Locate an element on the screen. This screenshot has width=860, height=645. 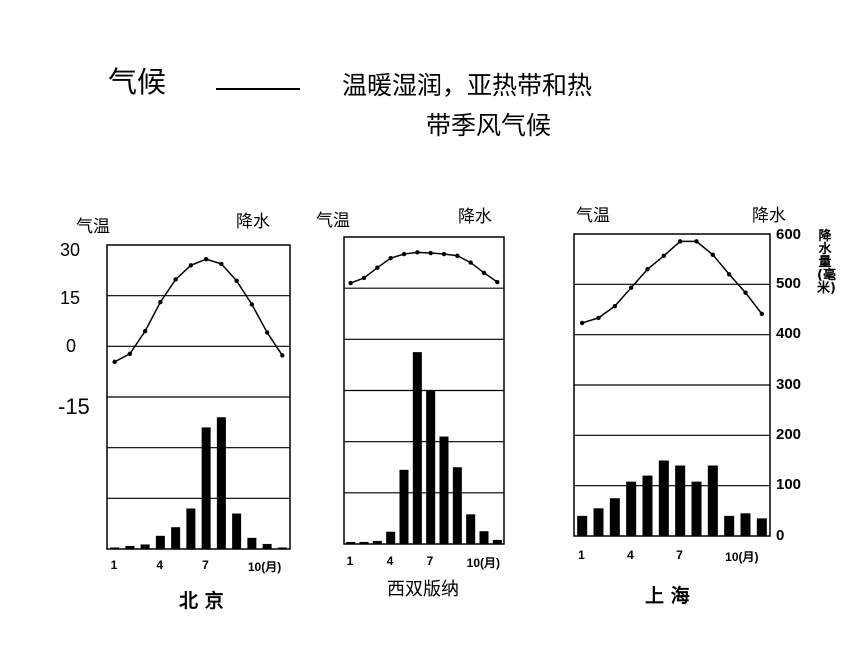
month-tick-beijing: 7 is located at coordinates (205, 565).